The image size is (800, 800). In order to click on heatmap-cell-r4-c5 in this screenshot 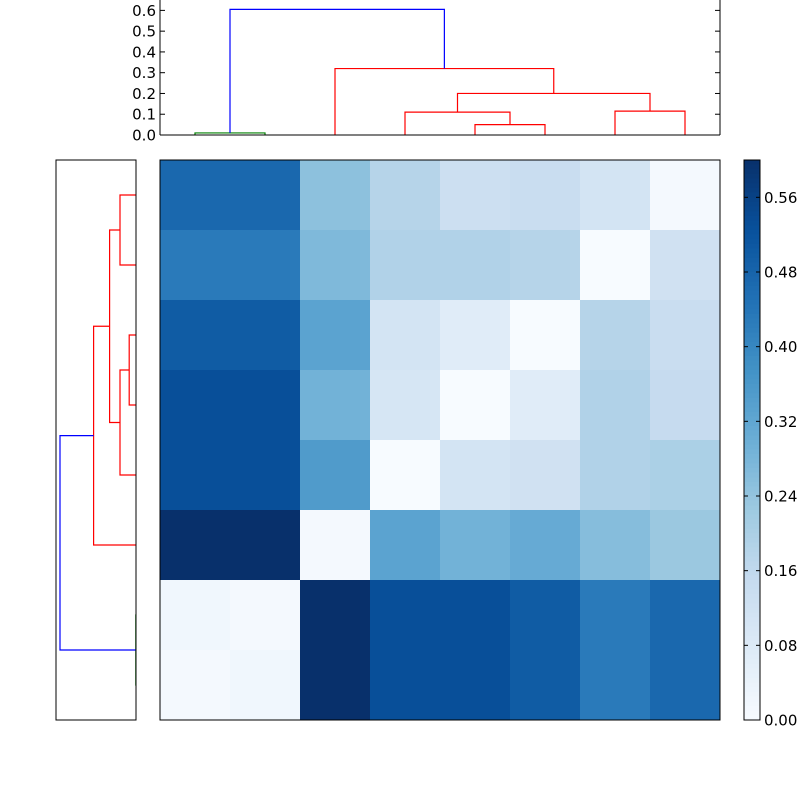, I will do `click(545, 475)`.